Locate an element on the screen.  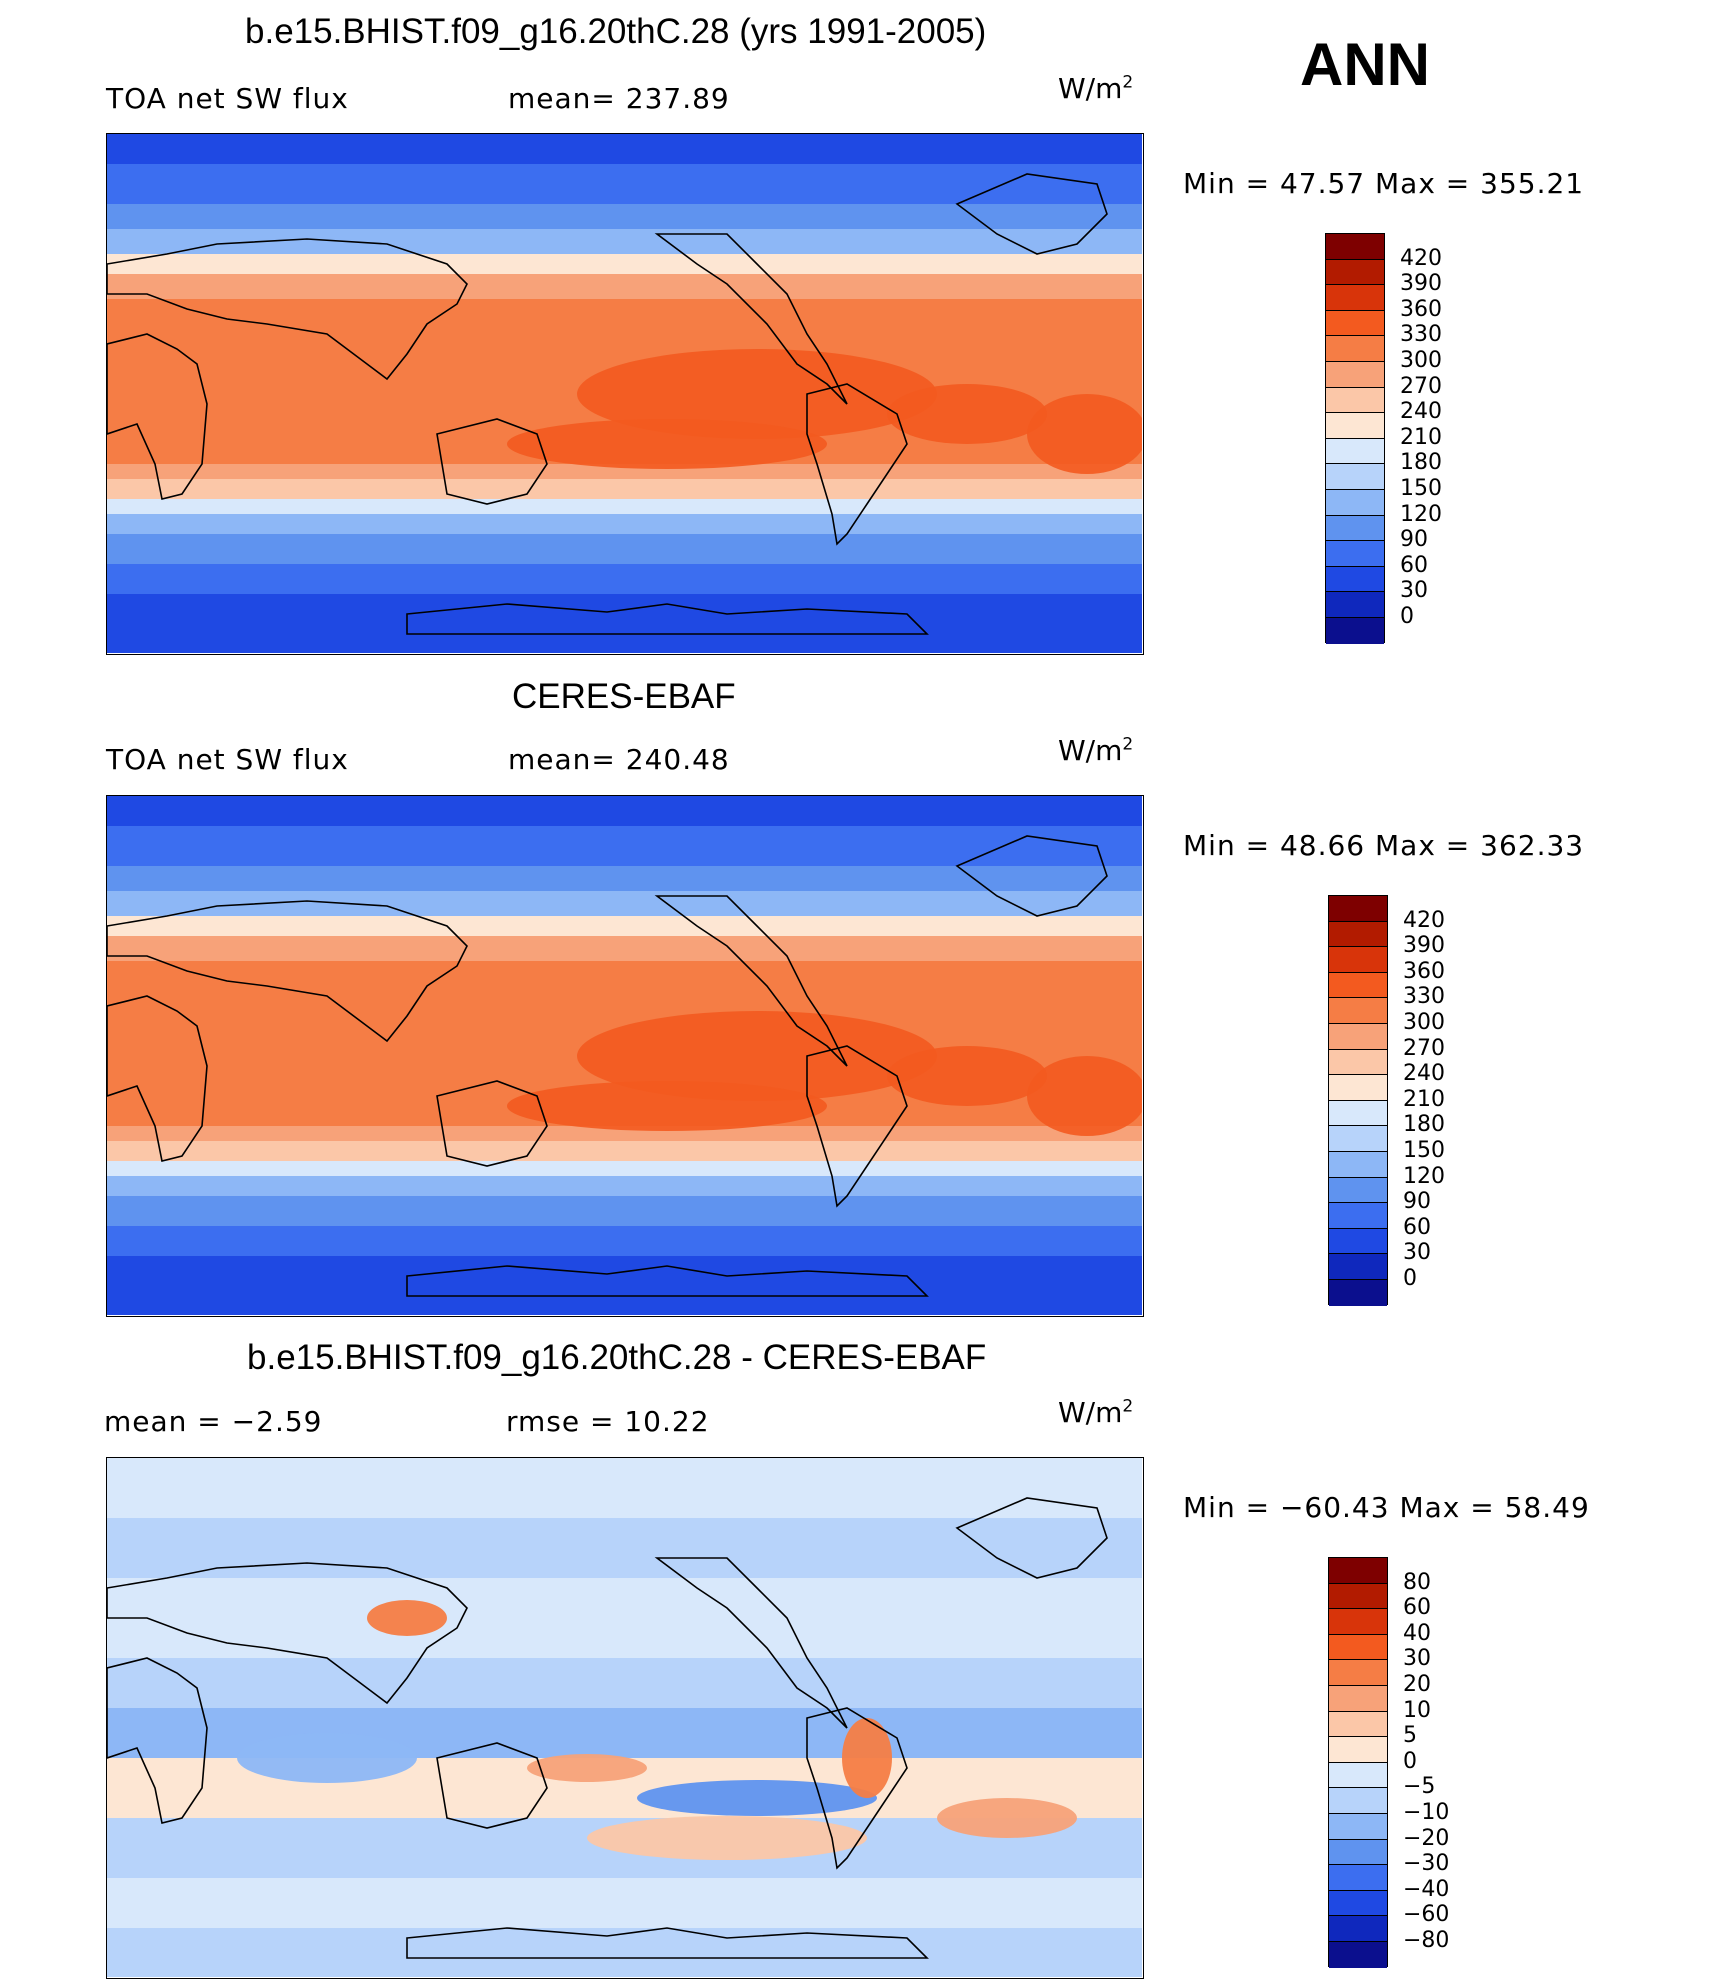
colorbar-level-label: 10 is located at coordinates (1417, 1710).